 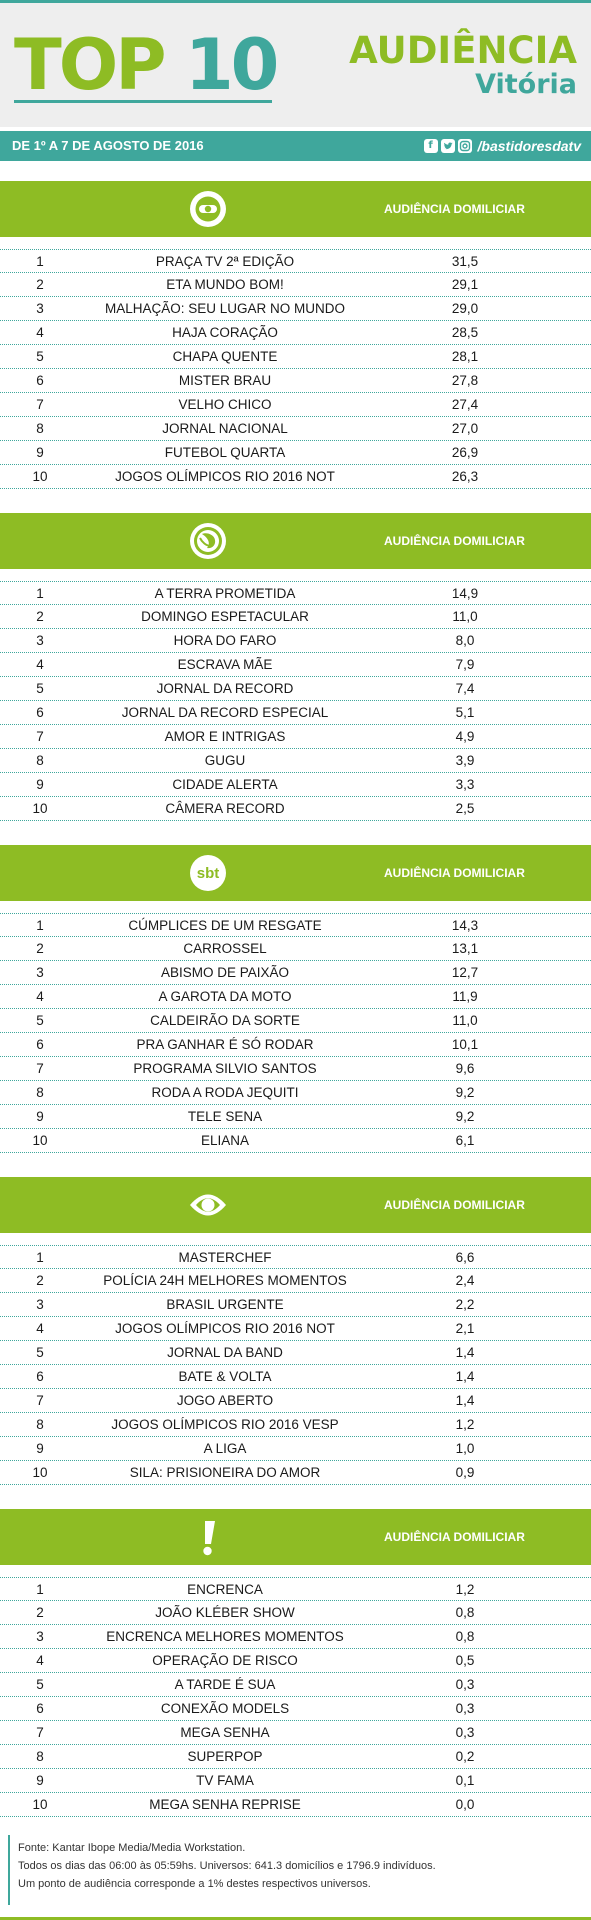 I want to click on audience-value-cell: 6,1, so click(x=465, y=1140).